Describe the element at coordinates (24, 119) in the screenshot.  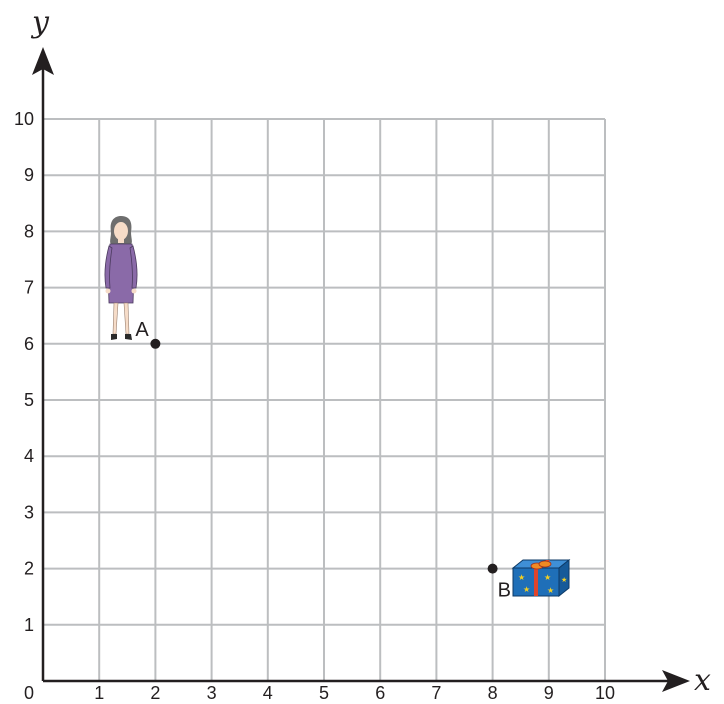
I see `y-tick-label: 10` at that location.